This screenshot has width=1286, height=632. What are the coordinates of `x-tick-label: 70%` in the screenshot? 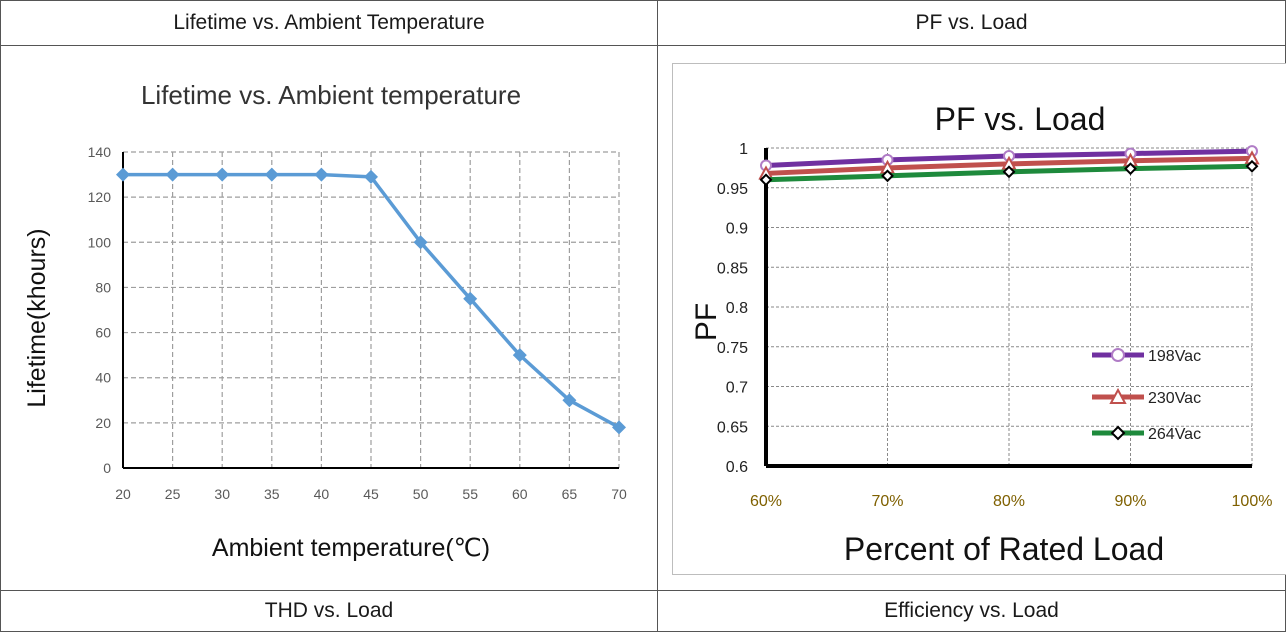 It's located at (887, 501).